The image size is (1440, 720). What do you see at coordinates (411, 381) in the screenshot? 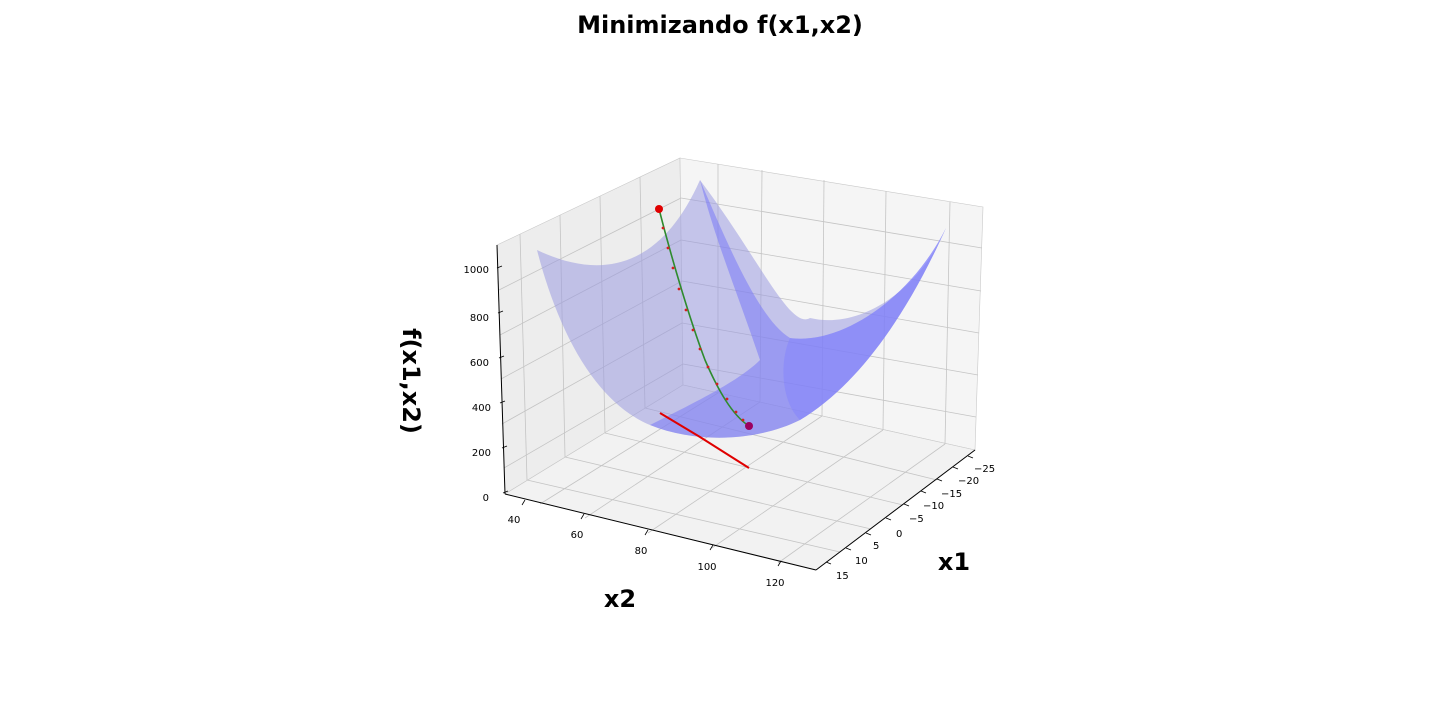
I see `z-axis-label: f(x1,x2)` at bounding box center [411, 381].